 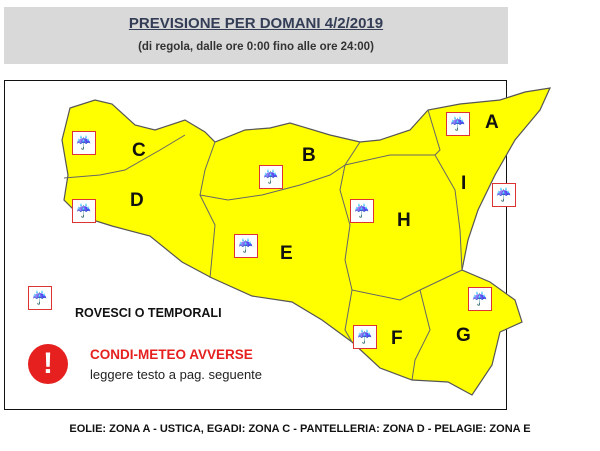 I want to click on legend-thunderstorm-icon: ☔, so click(x=40, y=298).